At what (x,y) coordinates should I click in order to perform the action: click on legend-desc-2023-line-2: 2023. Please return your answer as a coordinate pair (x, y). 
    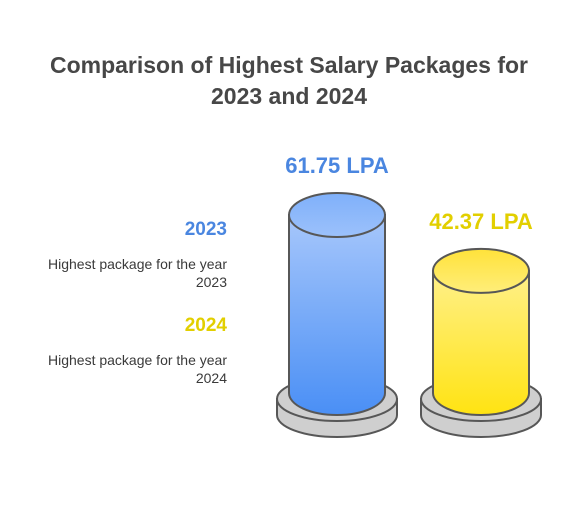
    Looking at the image, I should click on (211, 282).